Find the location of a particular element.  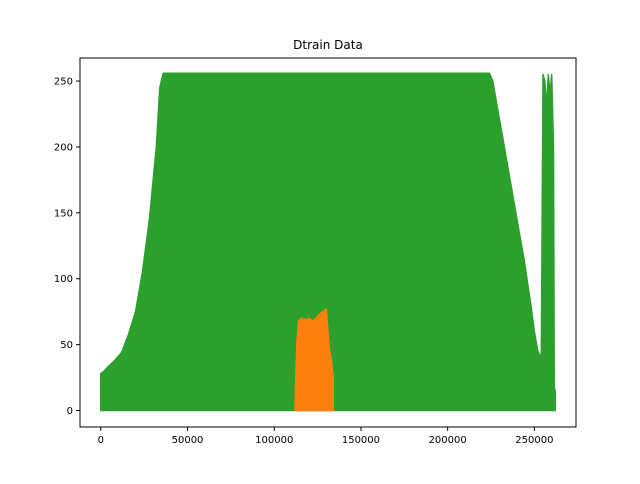

x-axis-ticks: 0 50000 100000 150000 200000 250000 is located at coordinates (325, 436).